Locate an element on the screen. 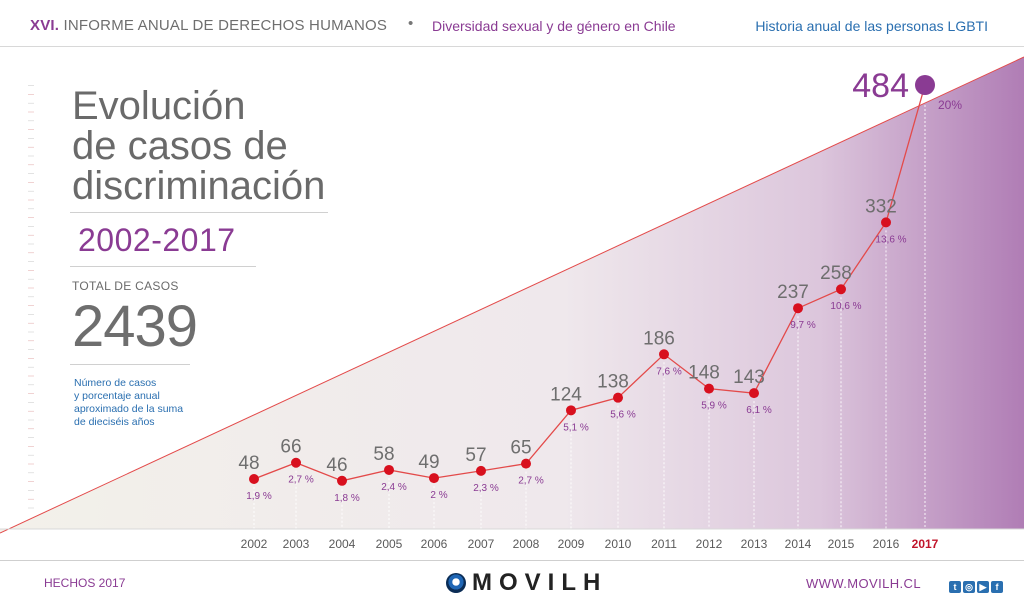 This screenshot has height=612, width=1024. logo-eye-icon is located at coordinates (456, 583).